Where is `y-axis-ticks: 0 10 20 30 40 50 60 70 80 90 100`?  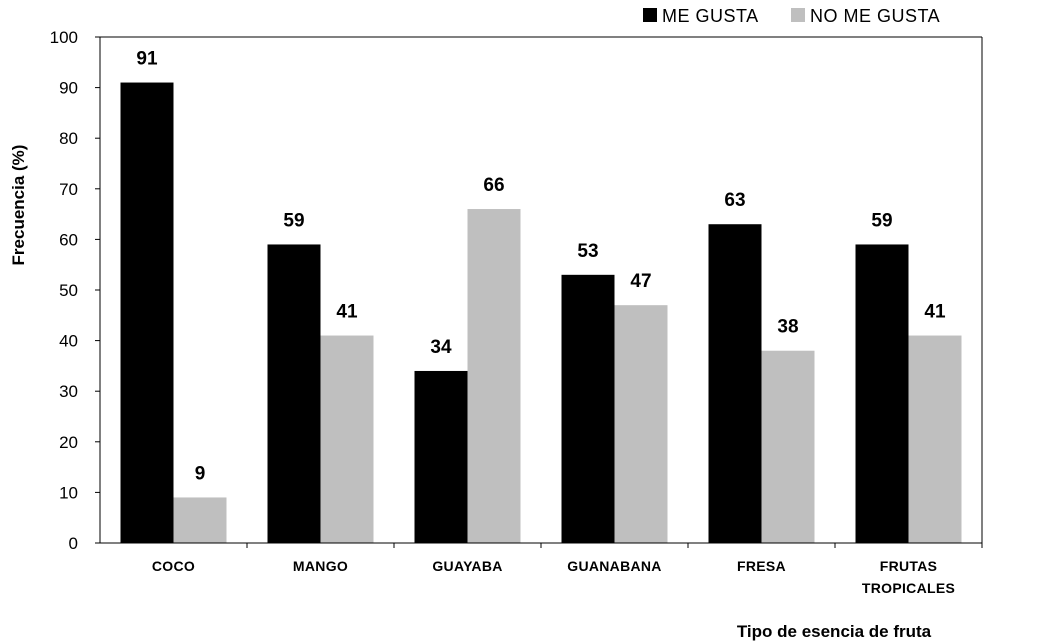
y-axis-ticks: 0 10 20 30 40 50 60 70 80 90 100 is located at coordinates (75, 290).